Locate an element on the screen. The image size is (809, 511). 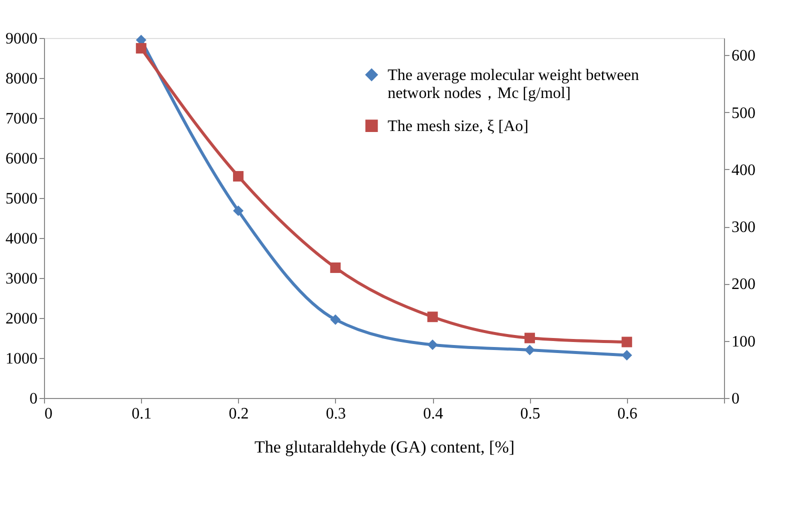
y-tick-label: 4000 is located at coordinates (22, 239).